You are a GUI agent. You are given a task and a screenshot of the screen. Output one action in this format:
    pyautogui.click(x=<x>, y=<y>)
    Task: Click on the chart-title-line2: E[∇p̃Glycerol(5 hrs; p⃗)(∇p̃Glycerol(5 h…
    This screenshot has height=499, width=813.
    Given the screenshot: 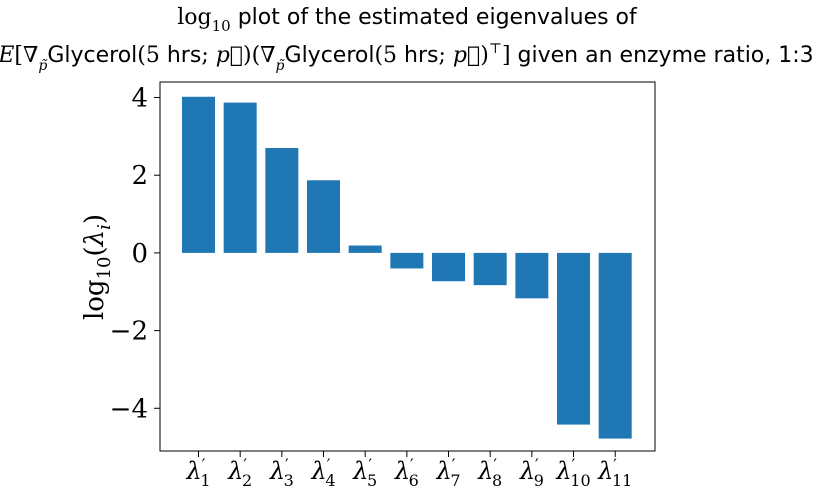 What is the action you would take?
    pyautogui.click(x=406, y=57)
    